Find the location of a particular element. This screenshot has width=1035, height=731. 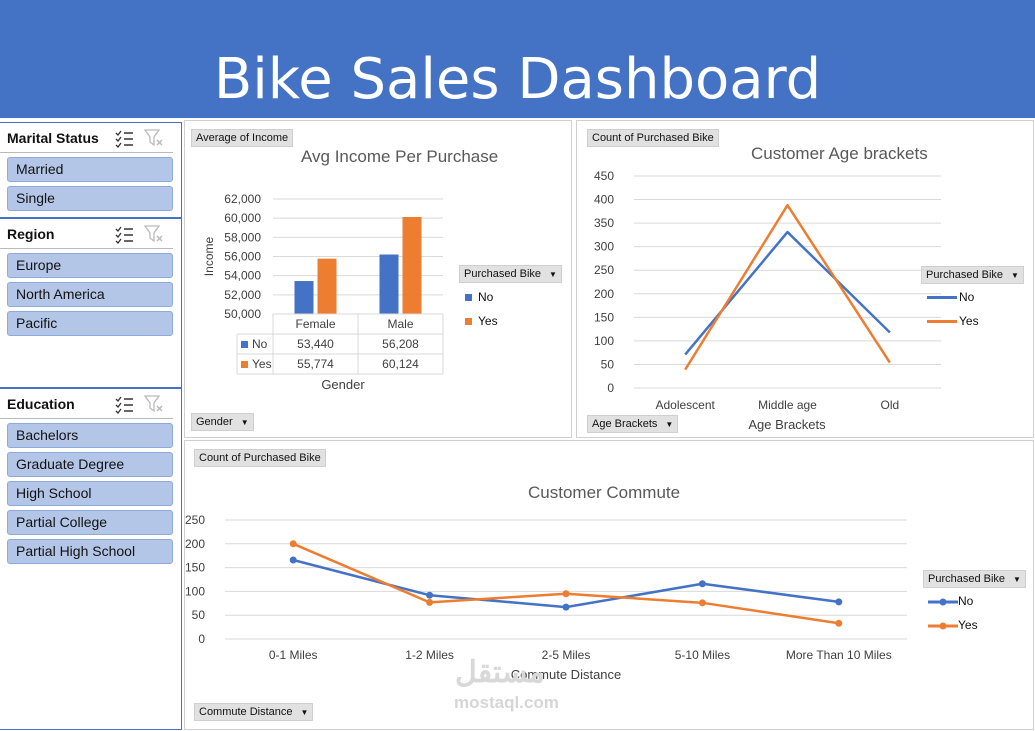

axis-field-button: Age Brackets ▼ is located at coordinates (633, 424).